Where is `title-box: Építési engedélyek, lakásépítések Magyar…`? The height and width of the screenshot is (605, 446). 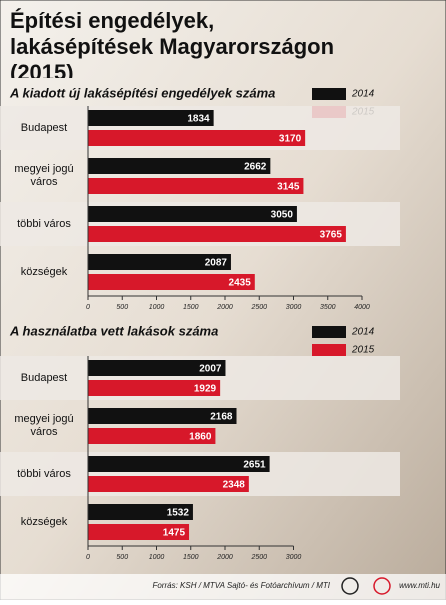 title-box: Építési engedélyek, lakásépítések Magyar… is located at coordinates (172, 43).